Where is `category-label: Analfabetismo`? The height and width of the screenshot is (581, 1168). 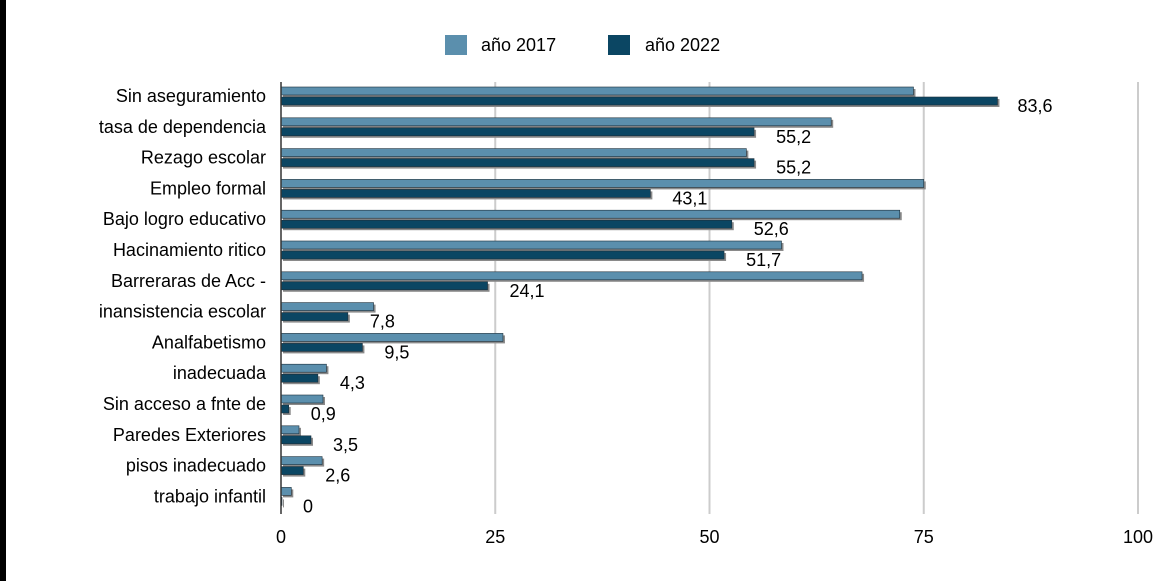 category-label: Analfabetismo is located at coordinates (209, 342).